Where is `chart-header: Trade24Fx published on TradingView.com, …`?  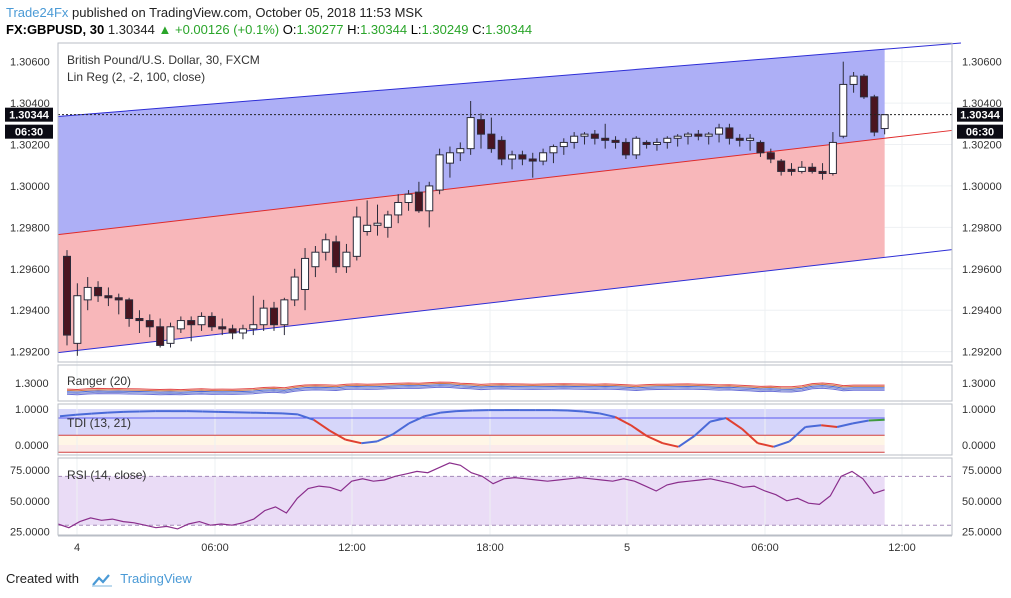 chart-header: Trade24Fx published on TradingView.com, … is located at coordinates (505, 20).